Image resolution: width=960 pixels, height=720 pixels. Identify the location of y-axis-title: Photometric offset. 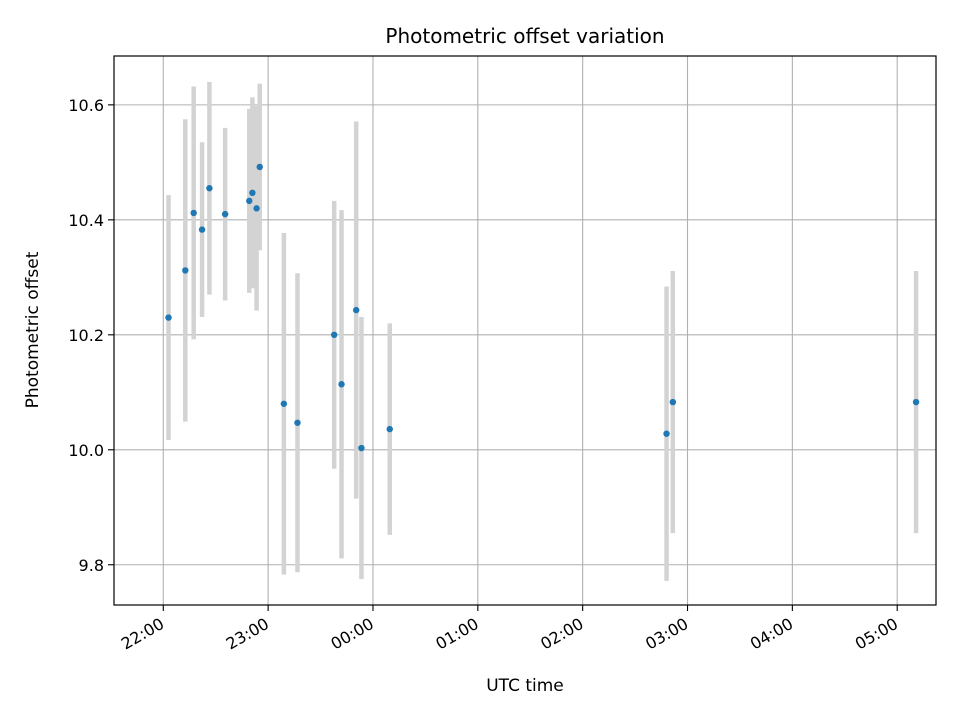
(33, 329).